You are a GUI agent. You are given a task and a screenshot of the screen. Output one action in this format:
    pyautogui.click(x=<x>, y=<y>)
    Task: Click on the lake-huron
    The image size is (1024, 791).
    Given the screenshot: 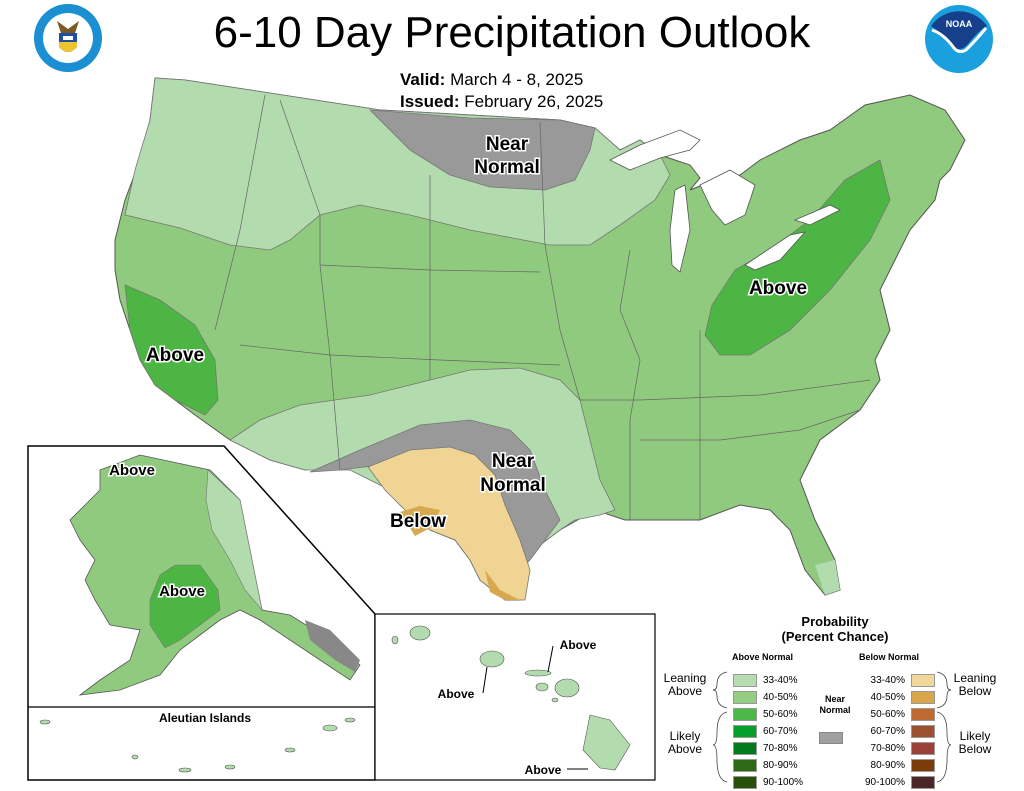 What is the action you would take?
    pyautogui.click(x=727, y=197)
    